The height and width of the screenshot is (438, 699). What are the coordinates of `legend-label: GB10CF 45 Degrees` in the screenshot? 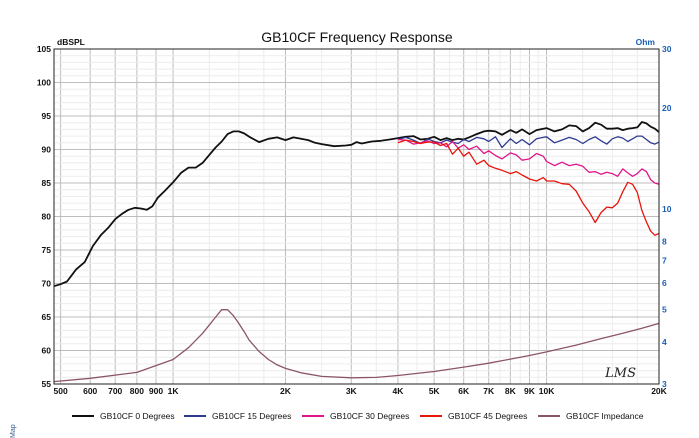 It's located at (487, 416).